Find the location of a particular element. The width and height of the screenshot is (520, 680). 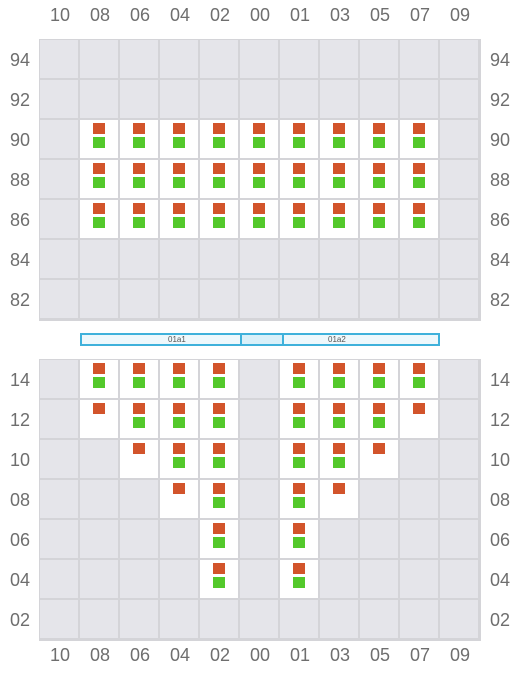

row-label: 94 is located at coordinates (20, 60).